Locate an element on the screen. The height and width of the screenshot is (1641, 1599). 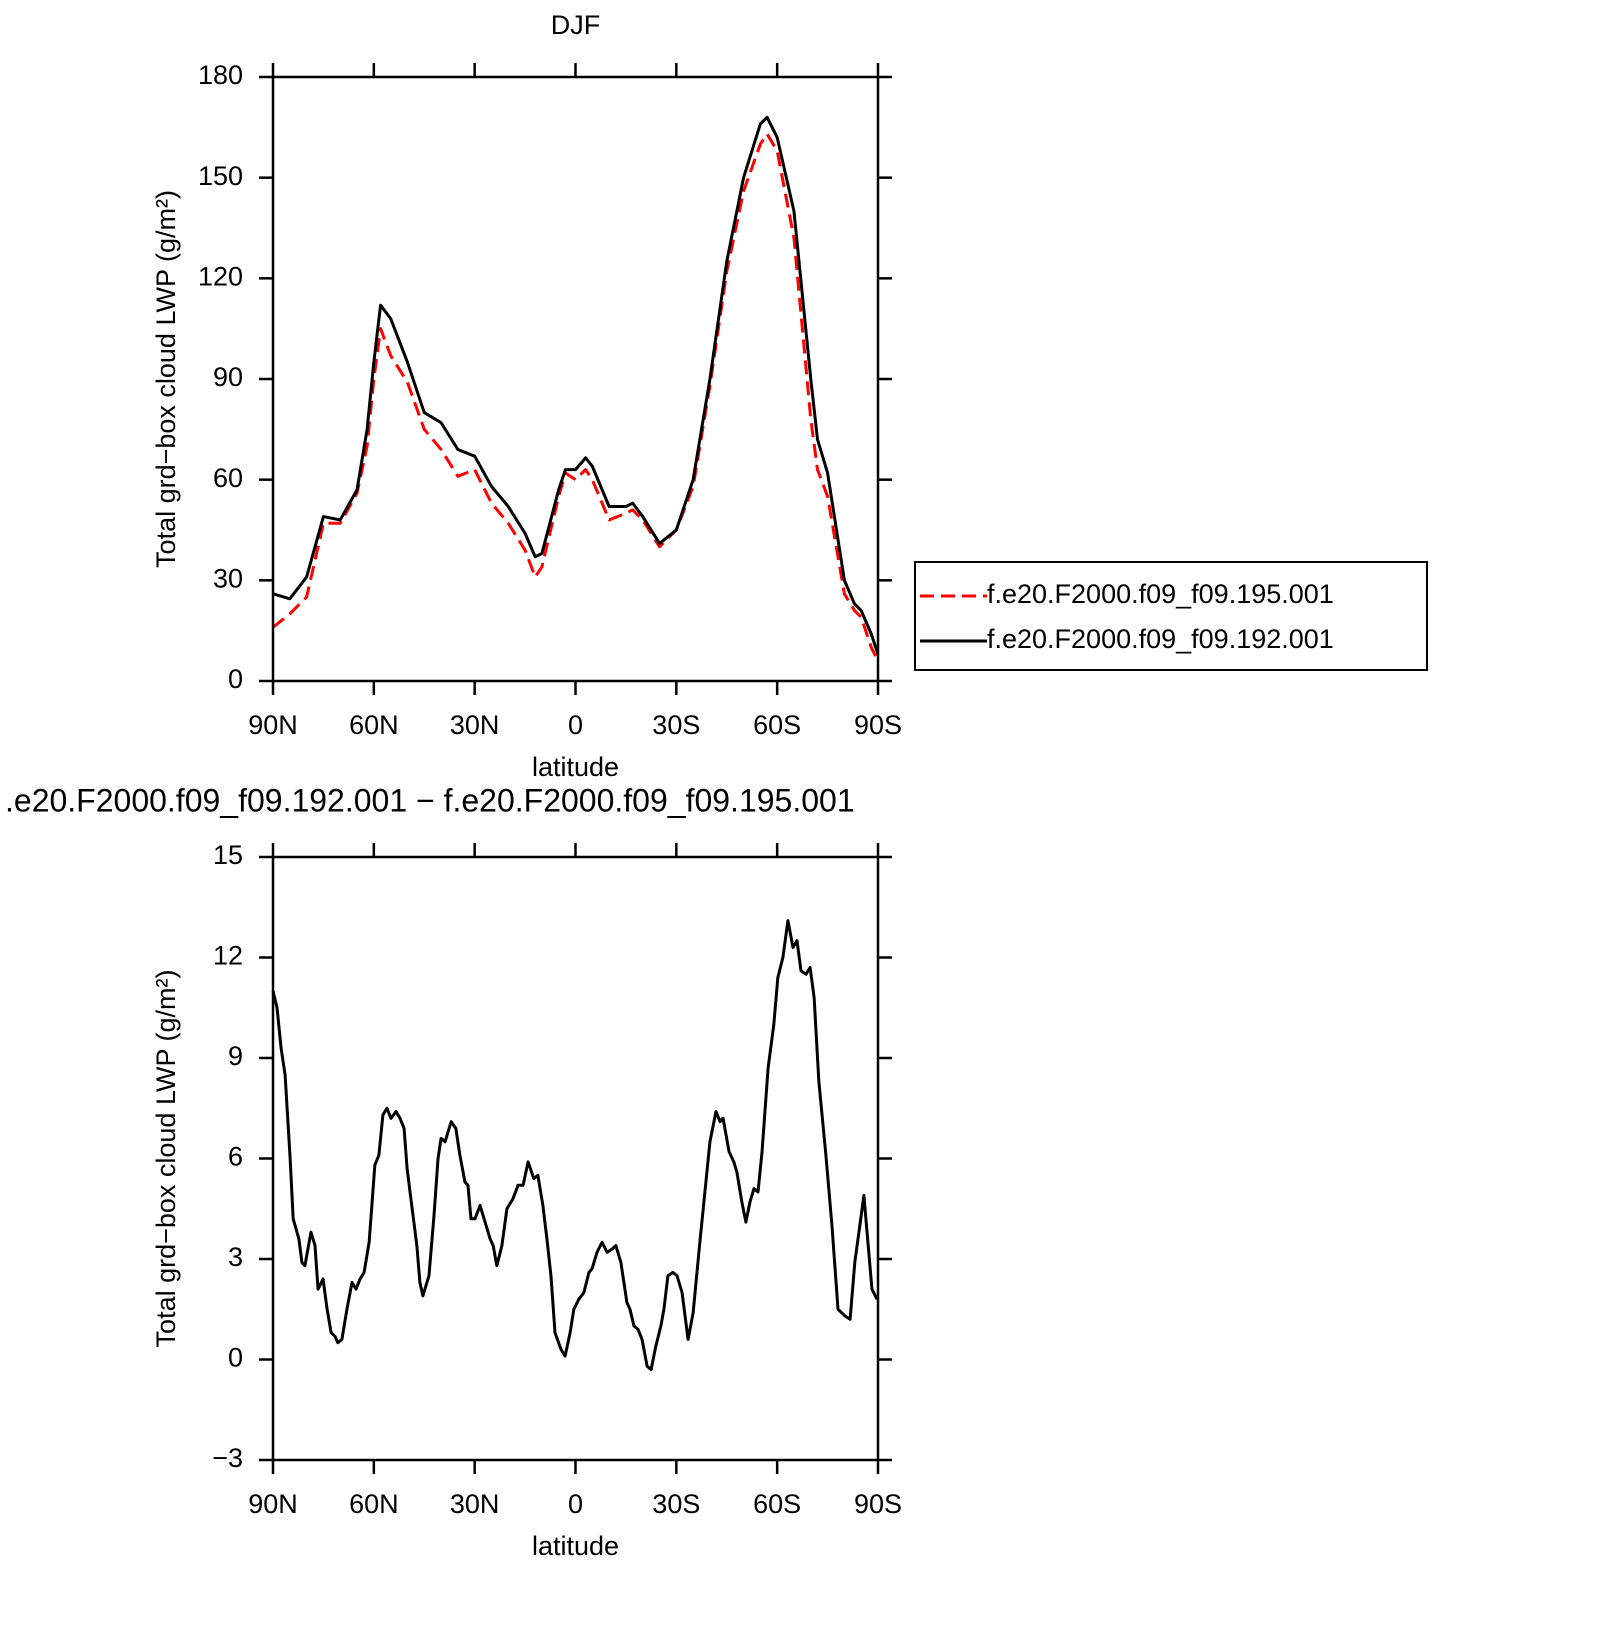
y-tick-label: 9 is located at coordinates (235, 1056).